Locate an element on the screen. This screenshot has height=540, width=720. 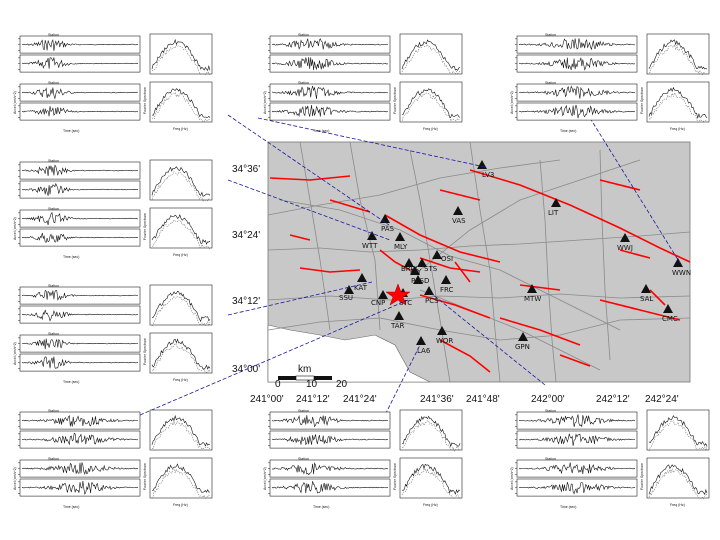
ocean-area is located at coordinates (349, 353).